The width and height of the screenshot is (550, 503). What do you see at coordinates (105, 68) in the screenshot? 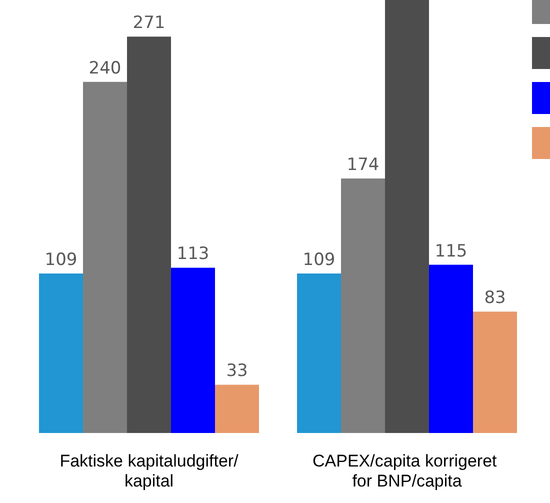
I see `data-label: 240` at bounding box center [105, 68].